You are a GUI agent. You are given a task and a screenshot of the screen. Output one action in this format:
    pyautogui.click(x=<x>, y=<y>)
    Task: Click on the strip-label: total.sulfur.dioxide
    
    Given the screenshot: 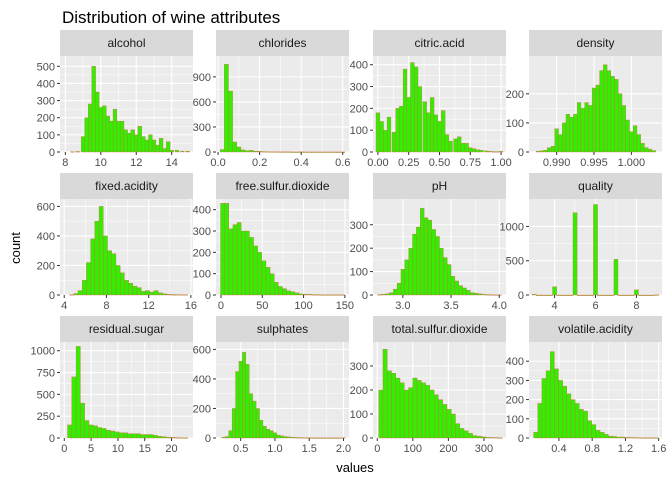 What is the action you would take?
    pyautogui.click(x=439, y=329)
    